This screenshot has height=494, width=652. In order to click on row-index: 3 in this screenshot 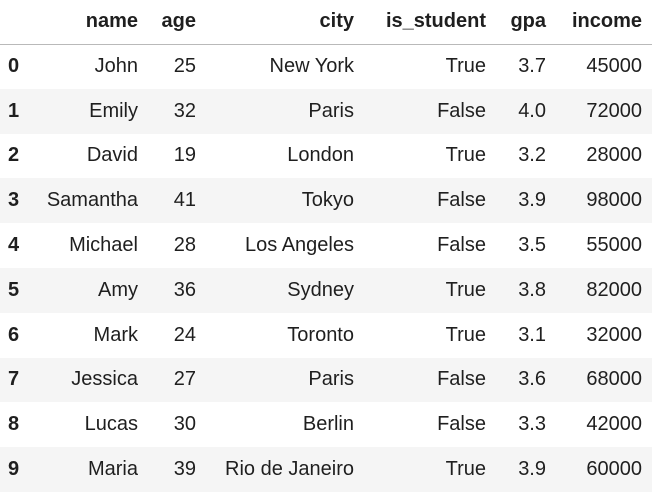, I will do `click(14, 200)`.